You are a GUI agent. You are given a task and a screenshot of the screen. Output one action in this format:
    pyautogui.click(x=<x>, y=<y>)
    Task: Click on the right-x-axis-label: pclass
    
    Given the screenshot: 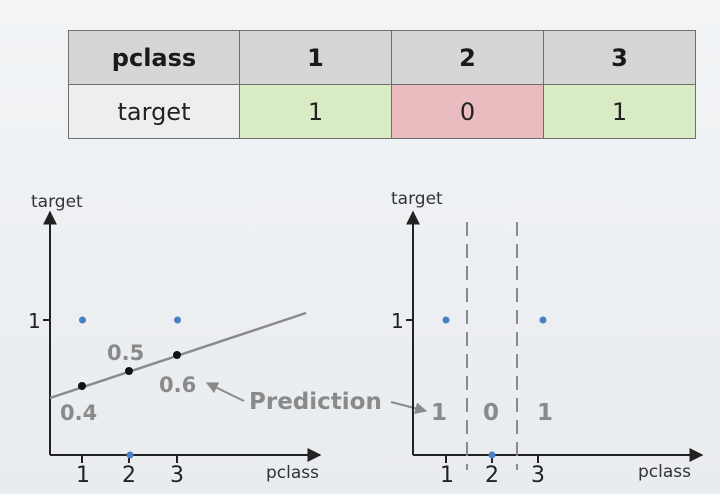 What is the action you would take?
    pyautogui.click(x=664, y=472)
    